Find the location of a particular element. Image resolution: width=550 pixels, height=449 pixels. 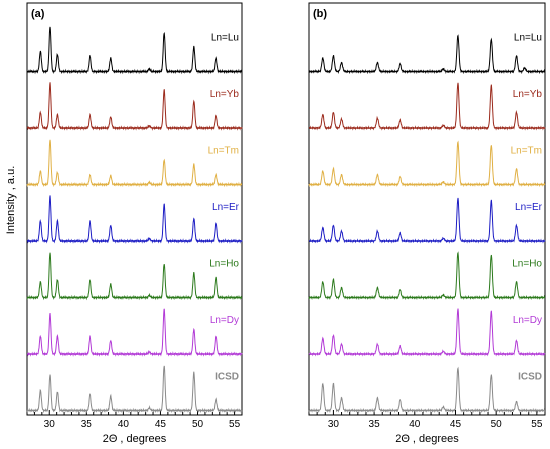

panel-label: (b) is located at coordinates (320, 14).